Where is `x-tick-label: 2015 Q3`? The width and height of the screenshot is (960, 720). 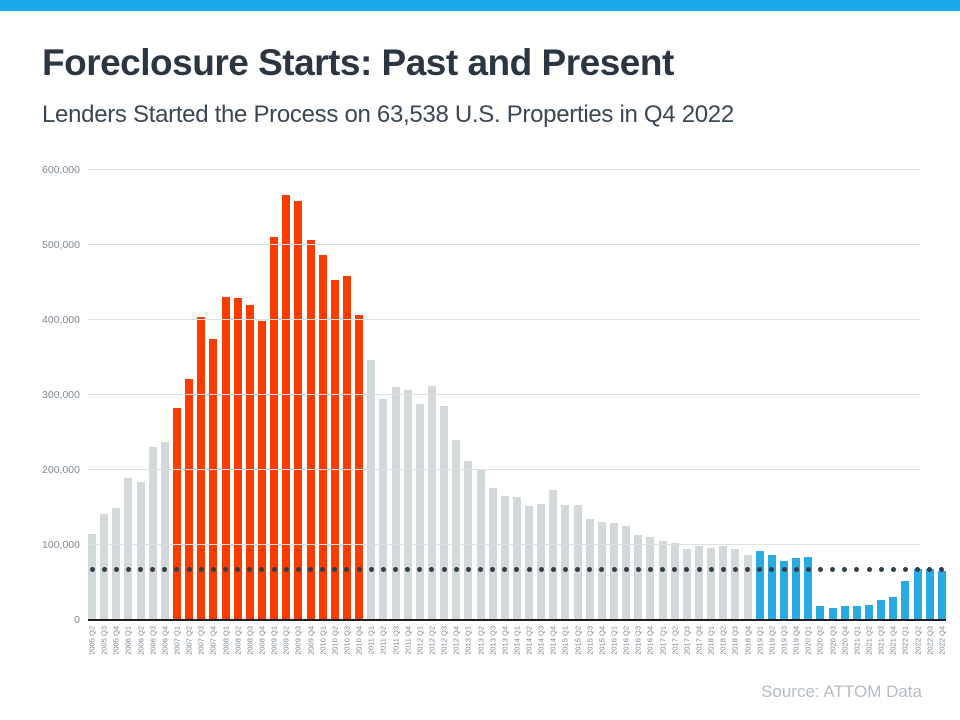
x-tick-label: 2015 Q3 is located at coordinates (590, 640).